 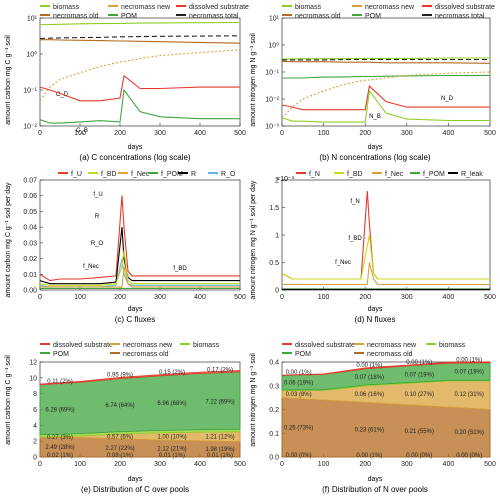 What do you see at coordinates (30, 228) in the screenshot?
I see `ytick-label-c: 0.04` at bounding box center [30, 228].